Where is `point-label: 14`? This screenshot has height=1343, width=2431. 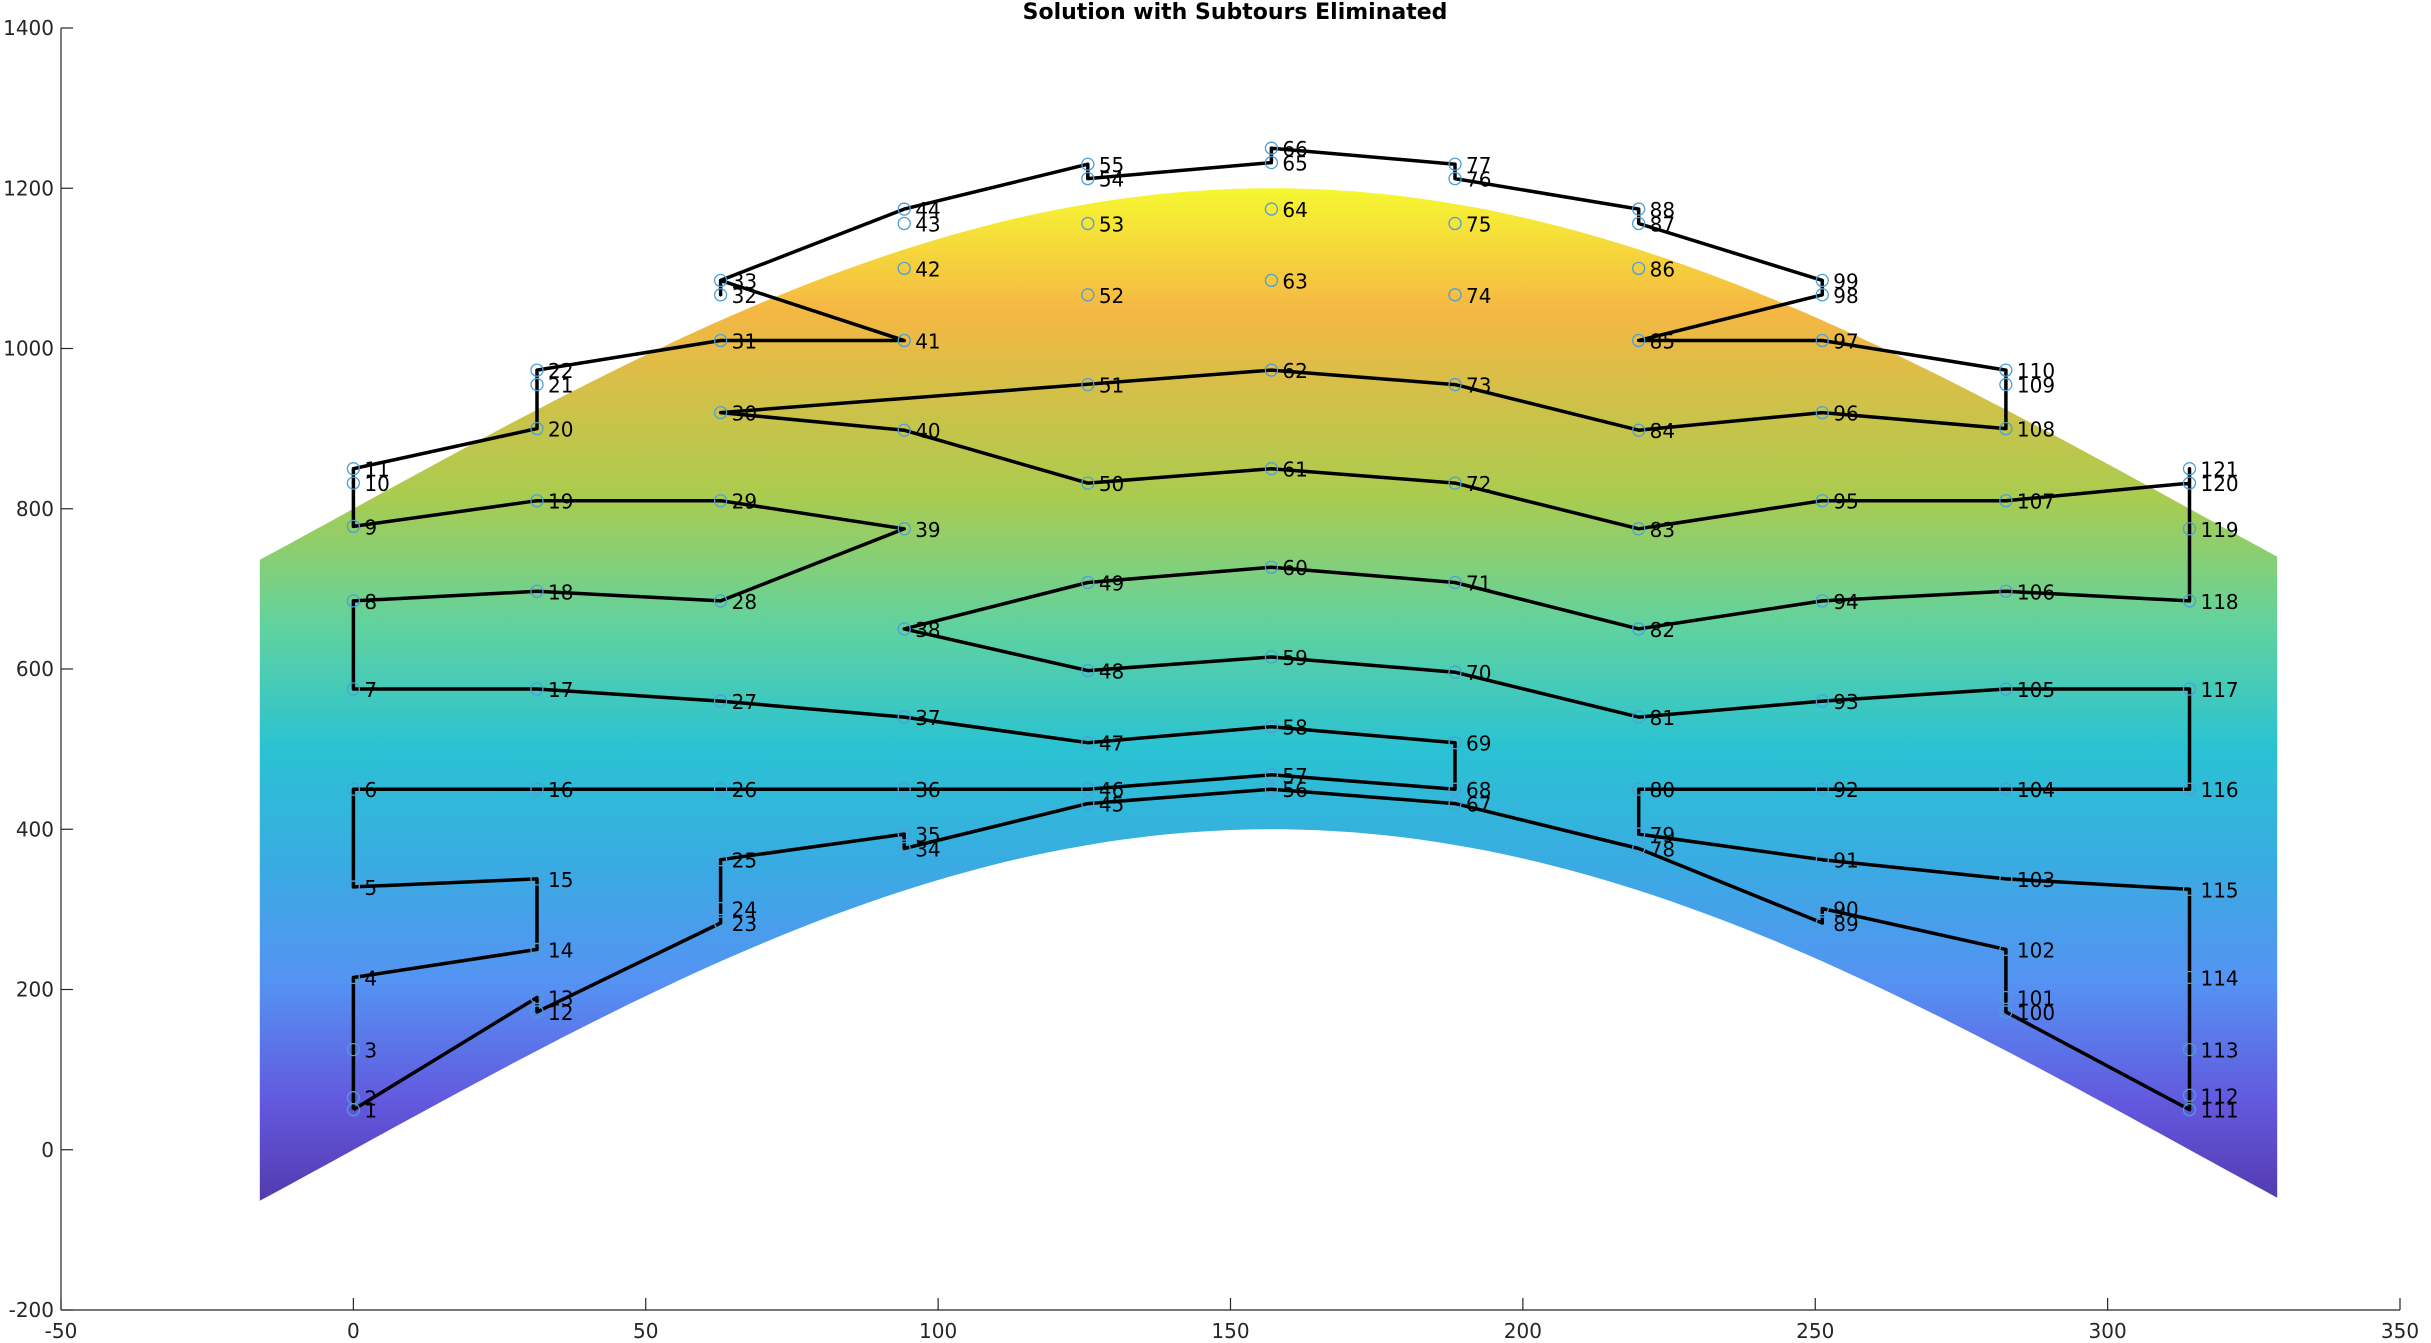 point-label: 14 is located at coordinates (560, 950).